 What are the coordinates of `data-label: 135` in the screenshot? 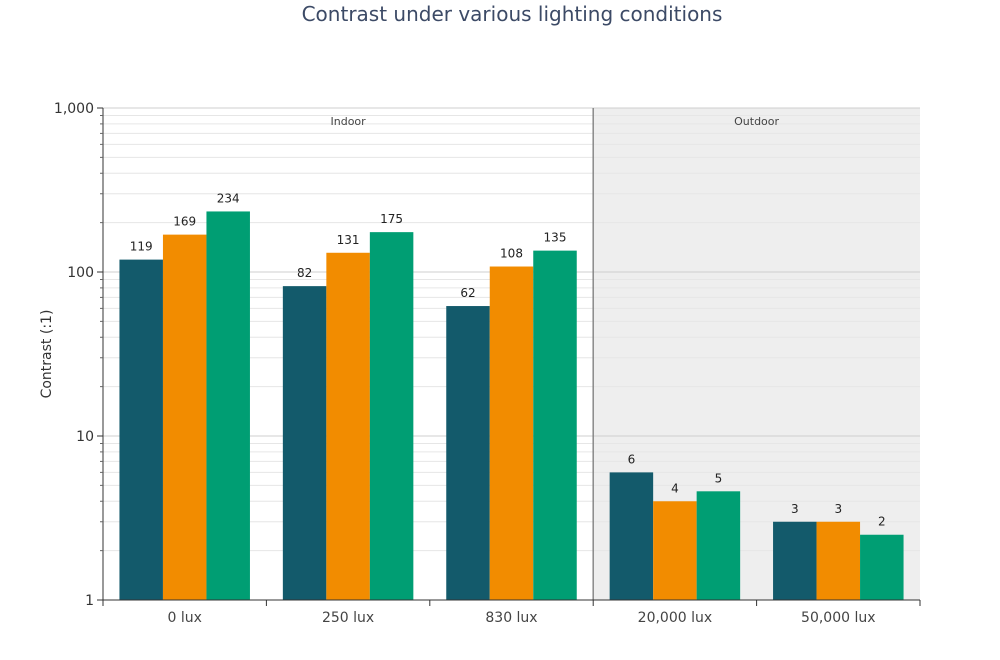 It's located at (555, 238).